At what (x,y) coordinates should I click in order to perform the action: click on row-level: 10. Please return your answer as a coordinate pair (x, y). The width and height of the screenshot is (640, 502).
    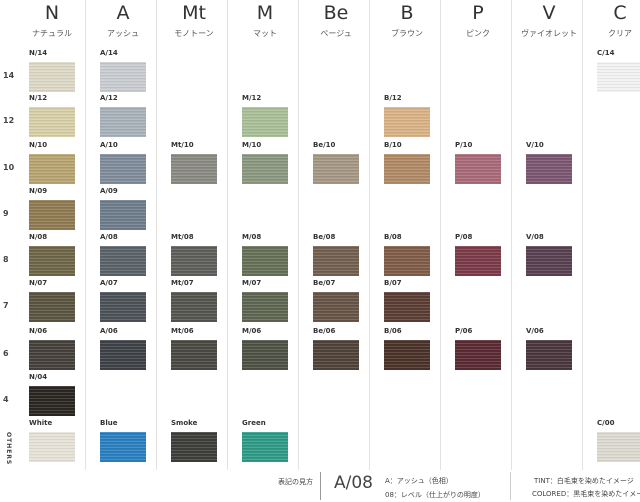
    Looking at the image, I should click on (9, 167).